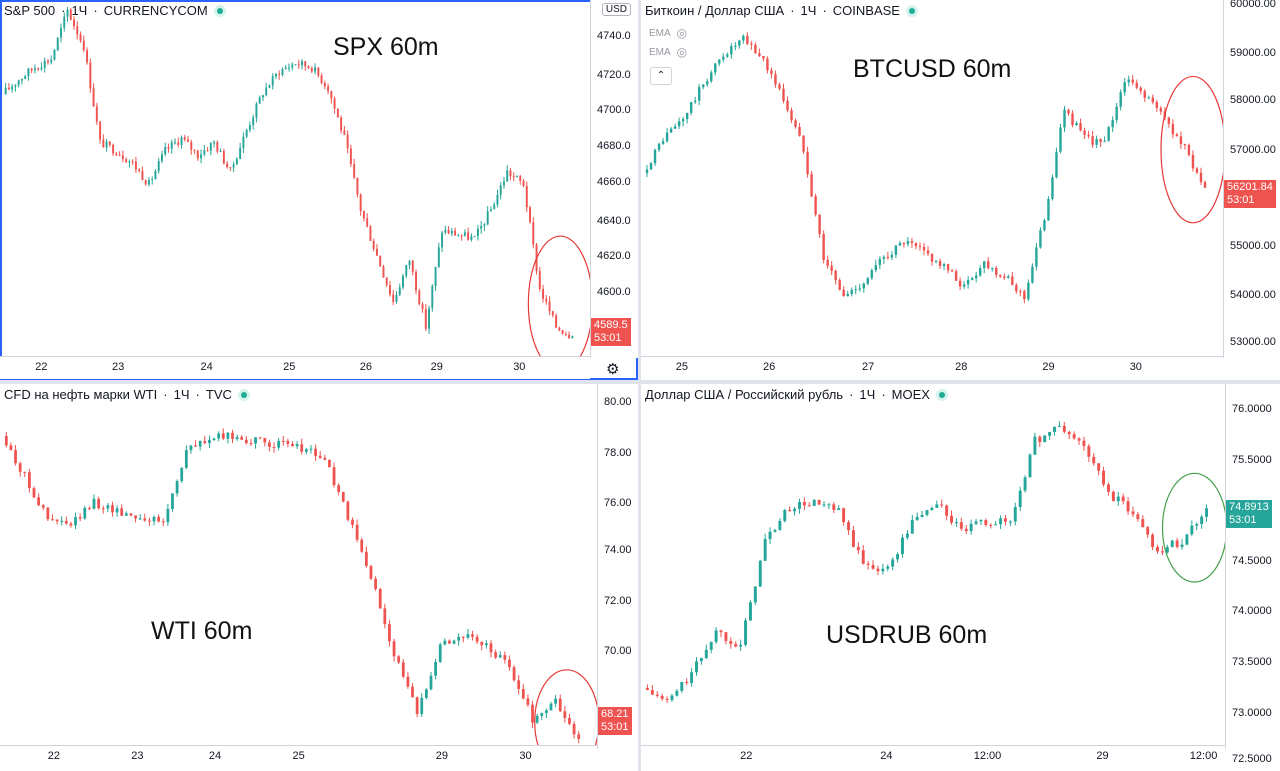  What do you see at coordinates (715, 10) in the screenshot?
I see `symbol-name: Биткоин / Доллар США` at bounding box center [715, 10].